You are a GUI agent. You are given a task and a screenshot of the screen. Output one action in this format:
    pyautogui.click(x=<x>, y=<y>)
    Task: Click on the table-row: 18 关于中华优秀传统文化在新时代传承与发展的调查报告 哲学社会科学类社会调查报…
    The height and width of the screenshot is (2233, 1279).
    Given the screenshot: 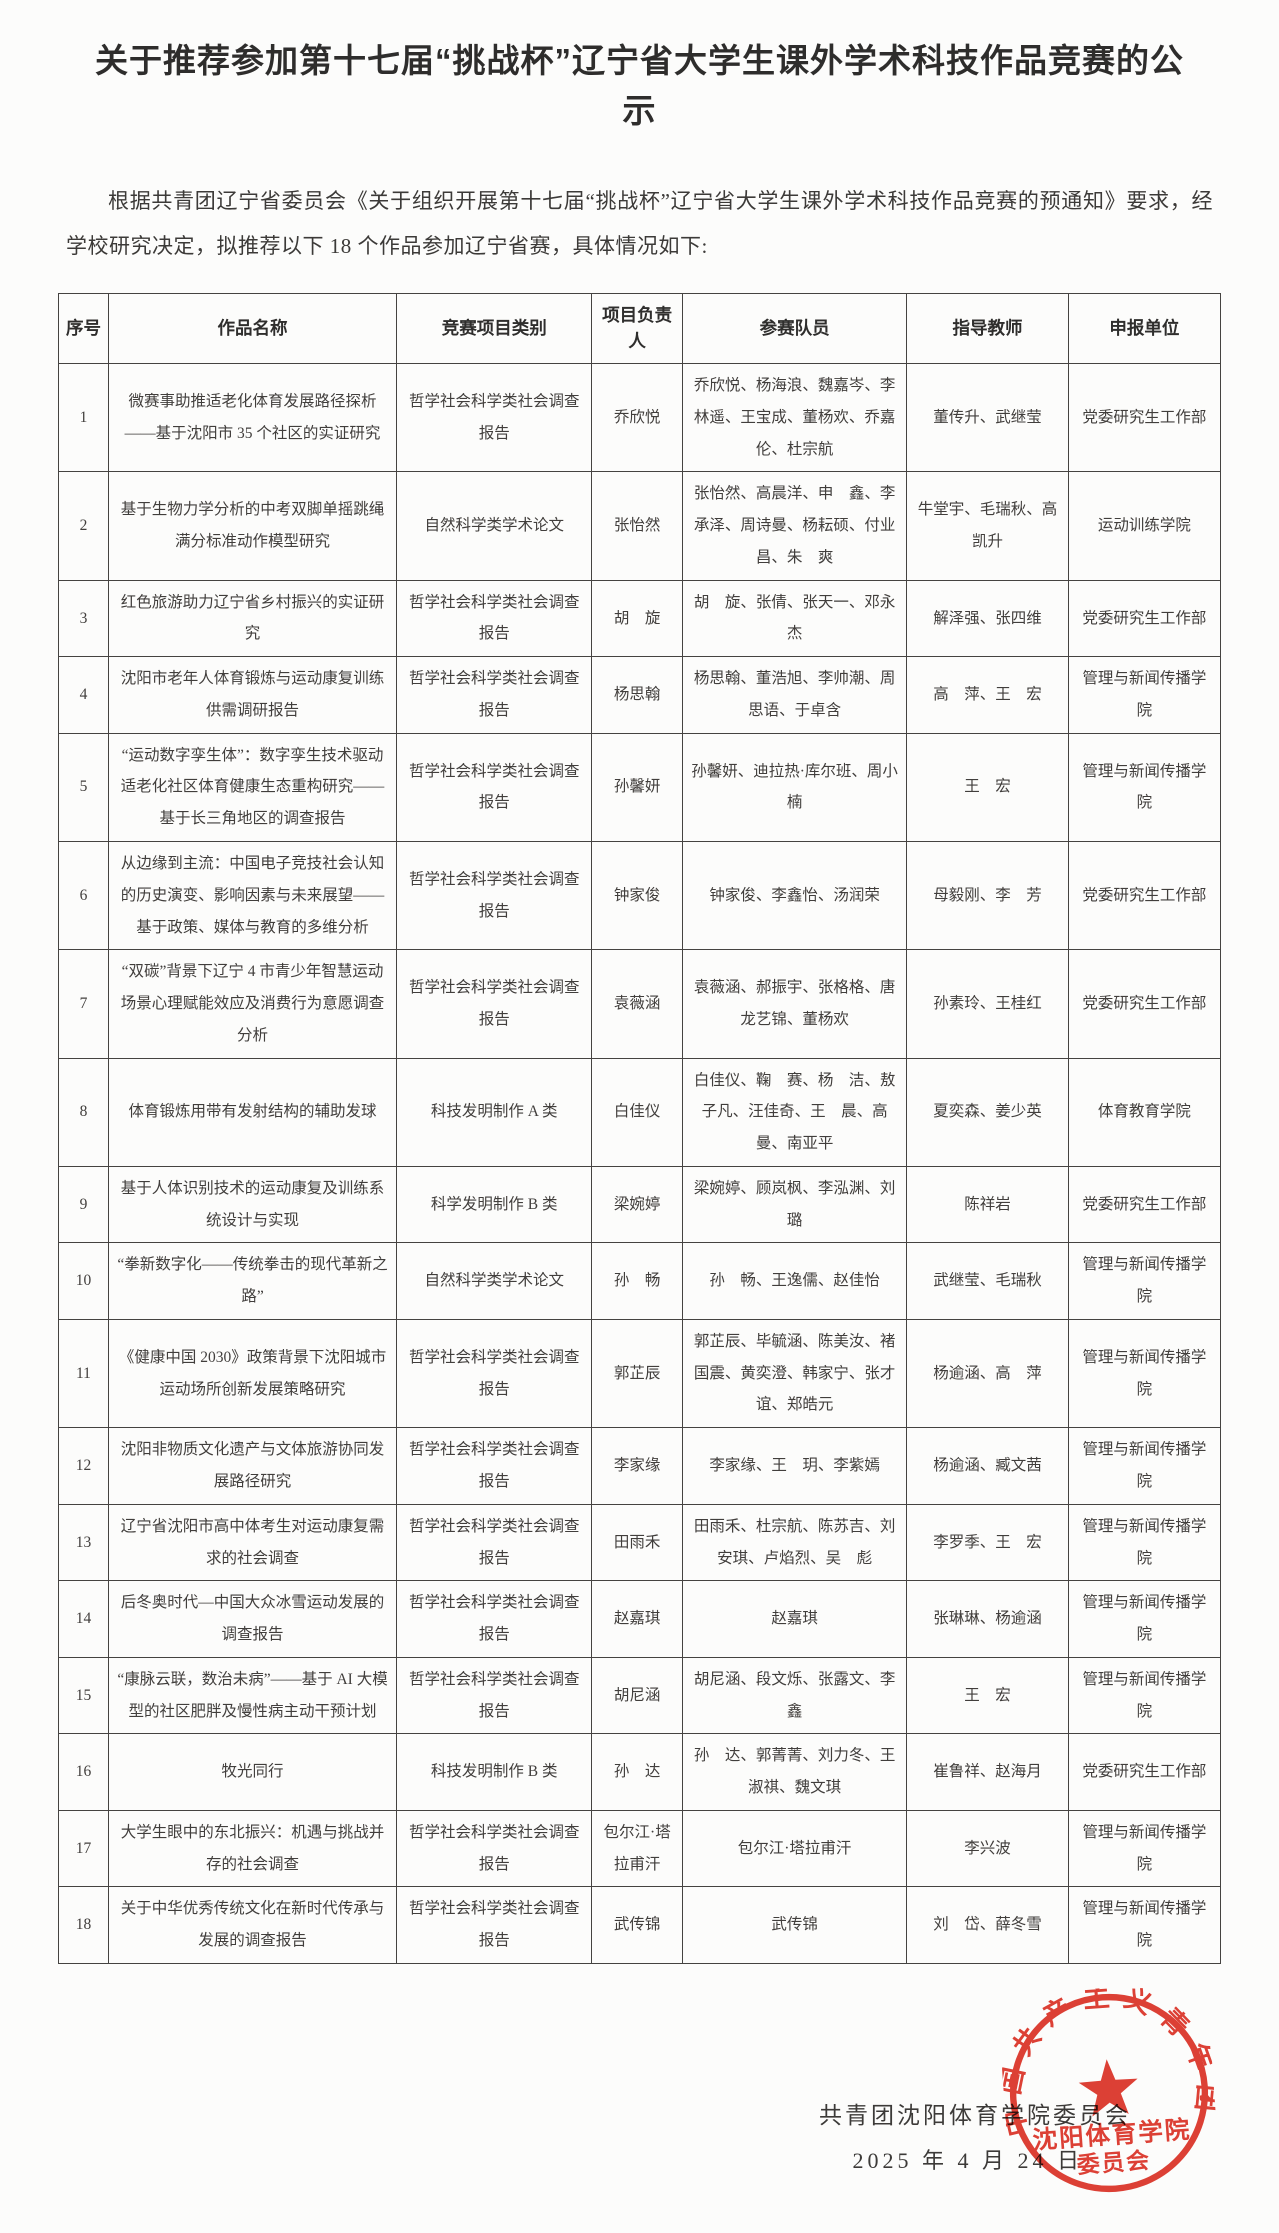 What is the action you would take?
    pyautogui.click(x=640, y=1925)
    